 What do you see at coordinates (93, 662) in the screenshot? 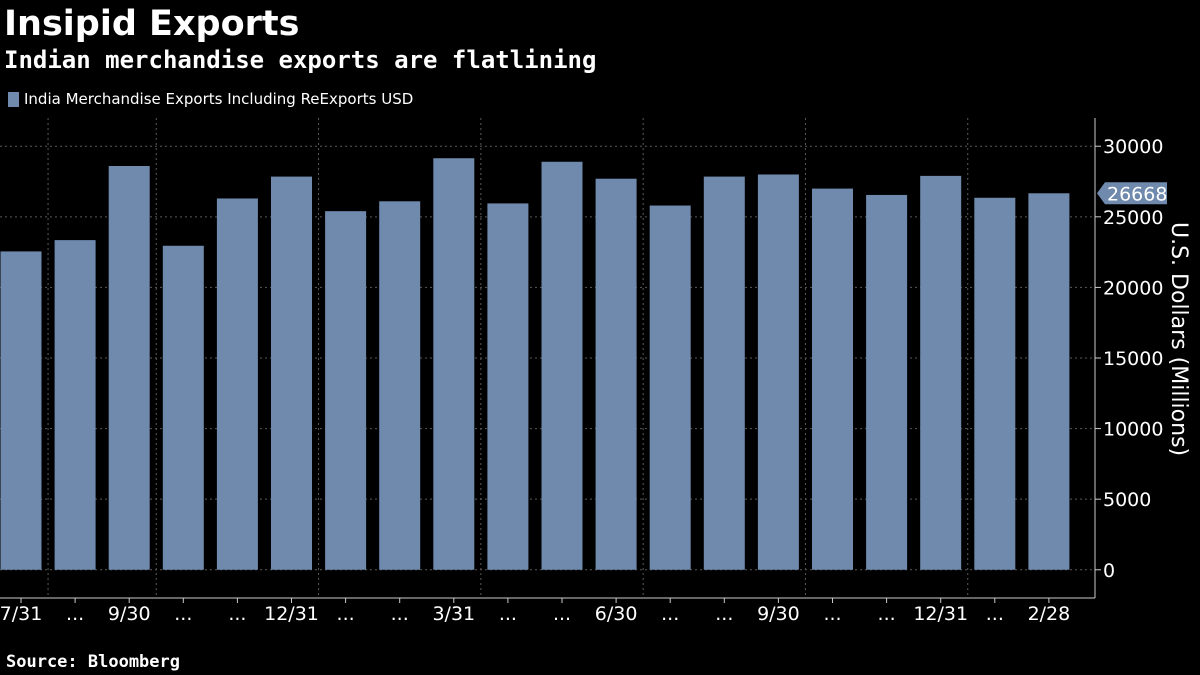
I see `source-note: Source: Bloomberg` at bounding box center [93, 662].